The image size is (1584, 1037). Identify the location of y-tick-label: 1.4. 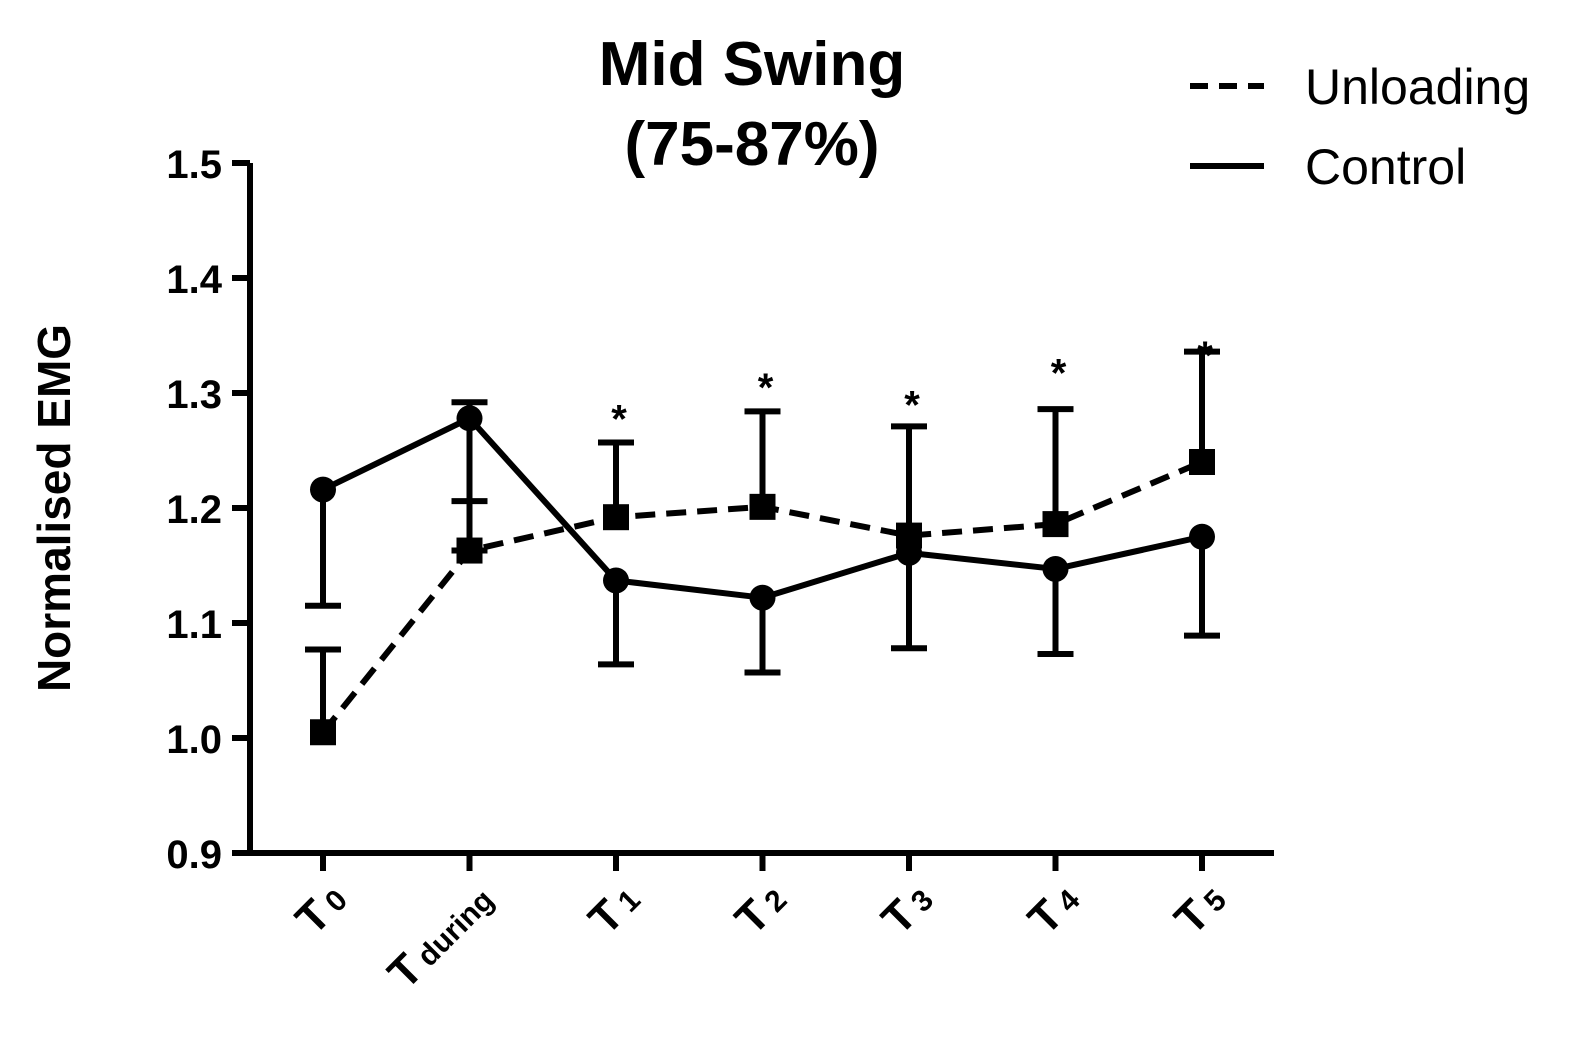
(194, 280).